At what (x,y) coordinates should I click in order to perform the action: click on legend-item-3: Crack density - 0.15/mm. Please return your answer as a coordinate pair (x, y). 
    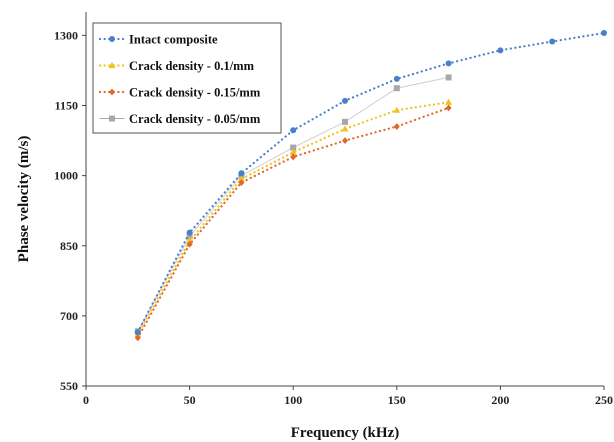
    Looking at the image, I should click on (179, 93).